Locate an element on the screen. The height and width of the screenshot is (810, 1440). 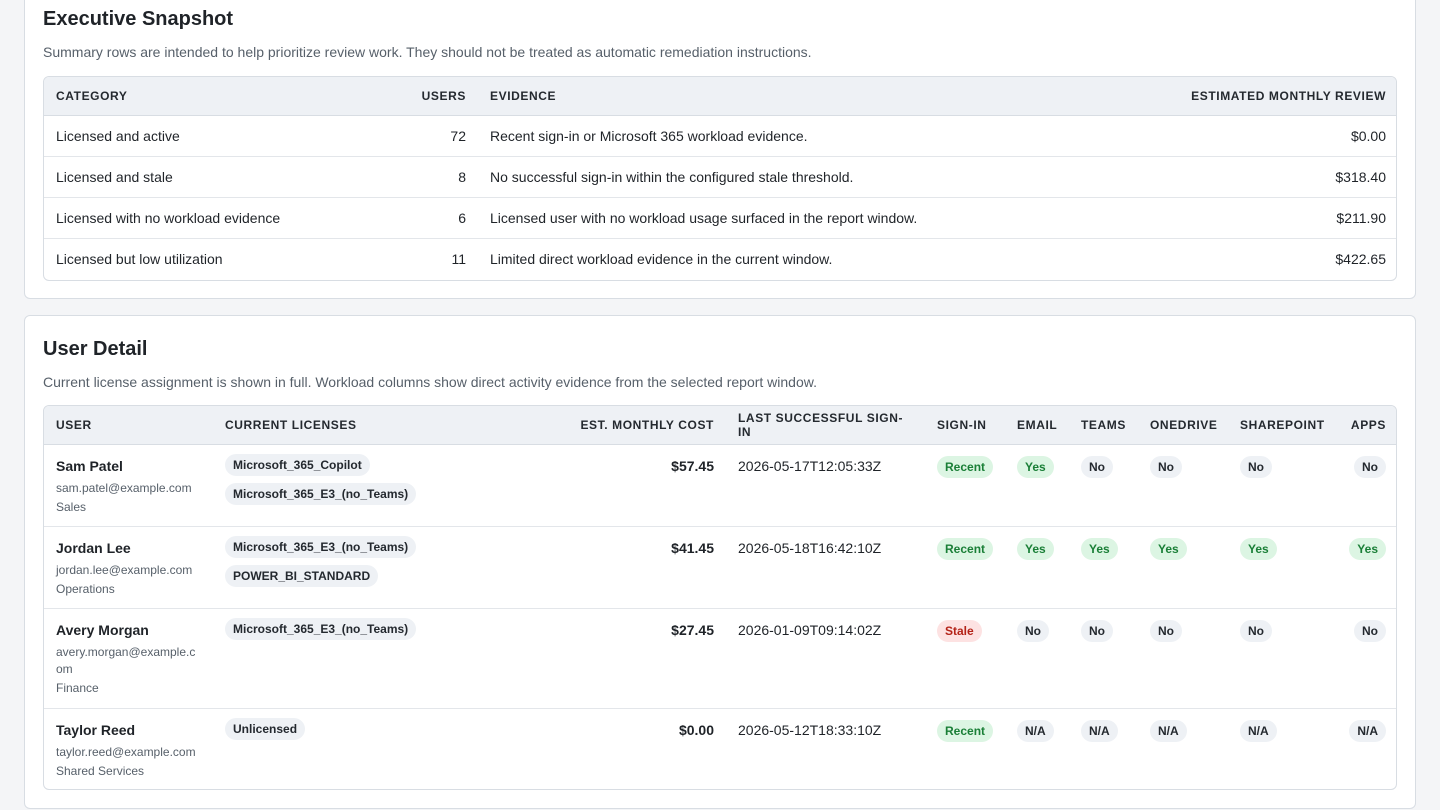
detail-title: User Detail is located at coordinates (95, 349).